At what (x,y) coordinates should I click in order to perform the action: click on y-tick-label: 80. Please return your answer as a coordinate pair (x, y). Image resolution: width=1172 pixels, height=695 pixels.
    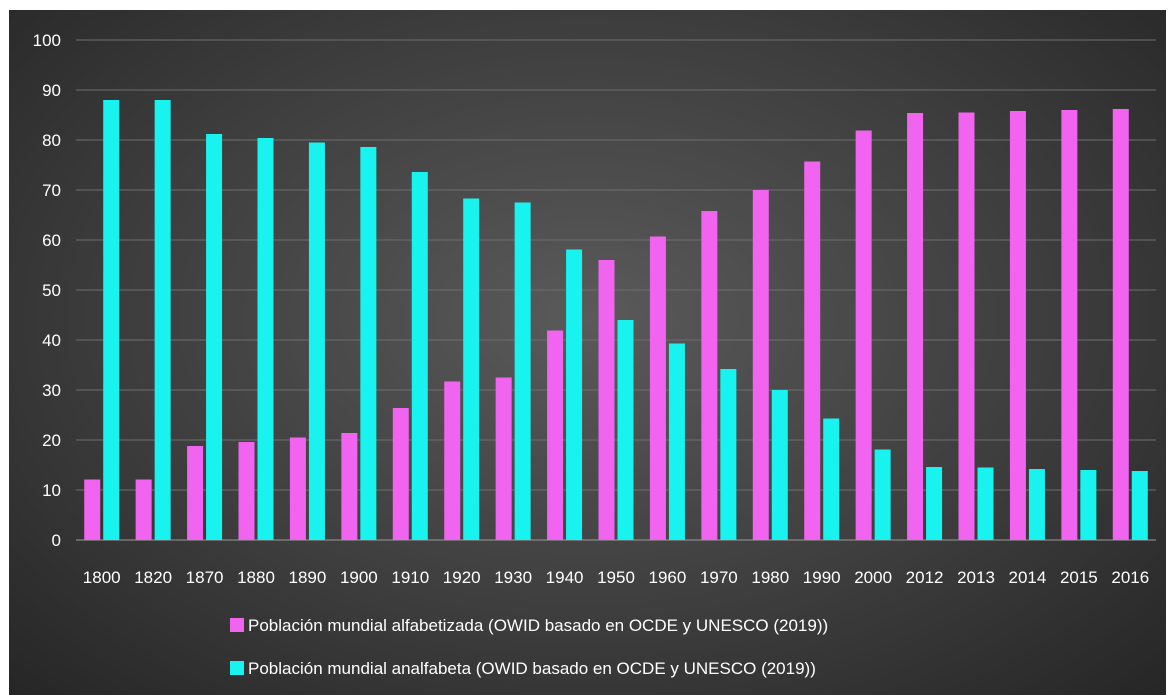
    Looking at the image, I should click on (51, 140).